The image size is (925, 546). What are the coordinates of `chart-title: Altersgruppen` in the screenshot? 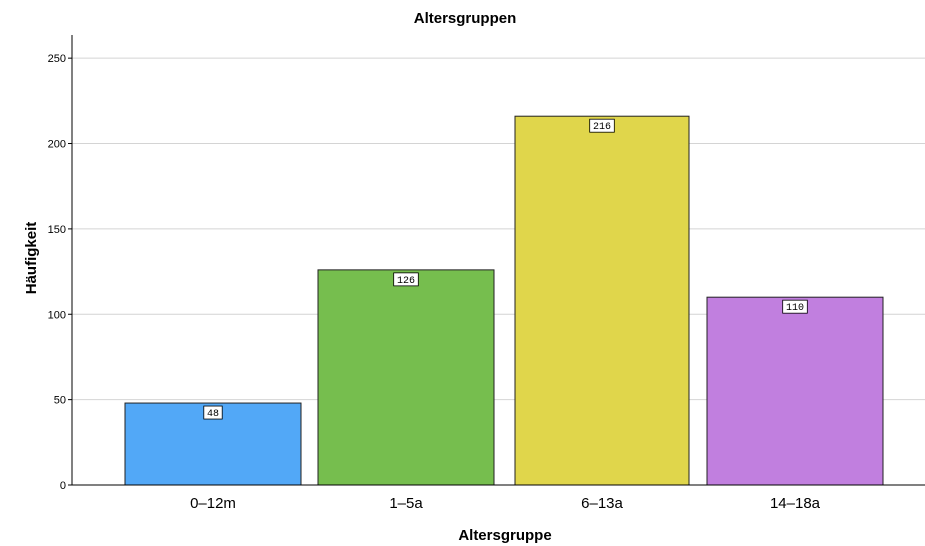 It's located at (465, 18).